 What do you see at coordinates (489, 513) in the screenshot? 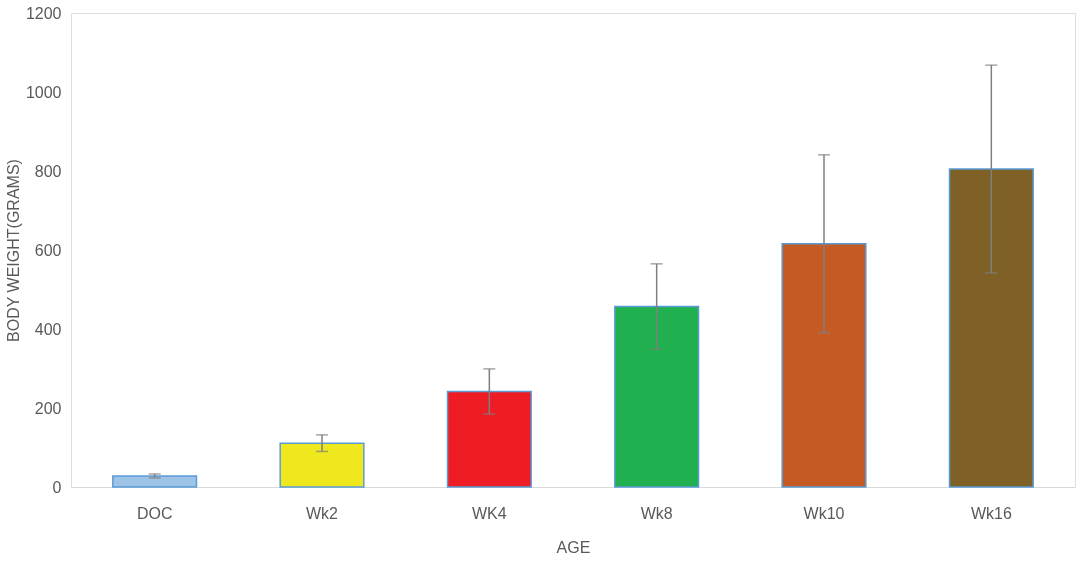
I see `x-tick-label: WK4` at bounding box center [489, 513].